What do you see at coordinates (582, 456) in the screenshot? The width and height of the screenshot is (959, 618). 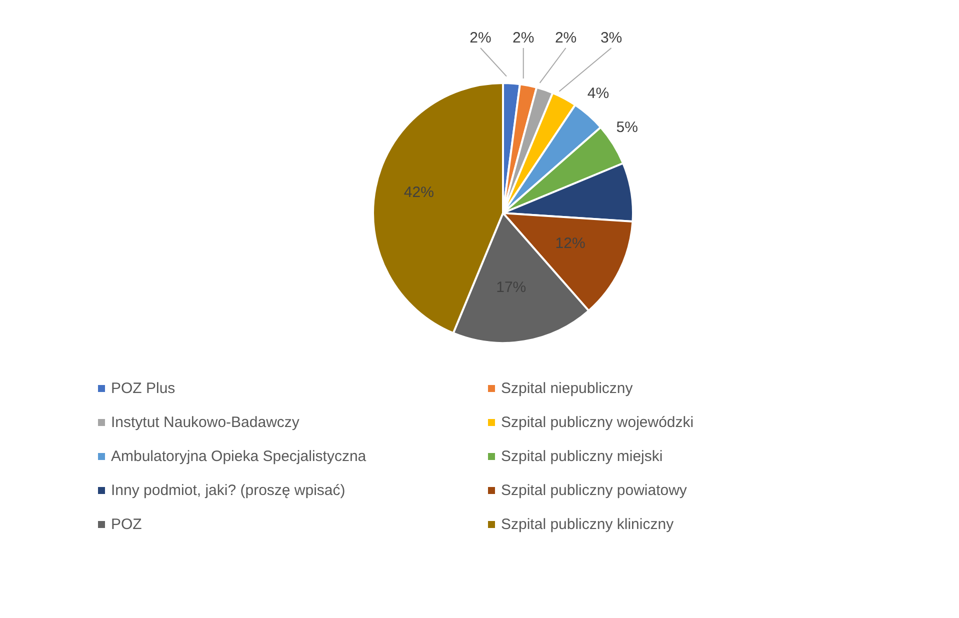 I see `legend-label: Szpital publiczny miejski` at bounding box center [582, 456].